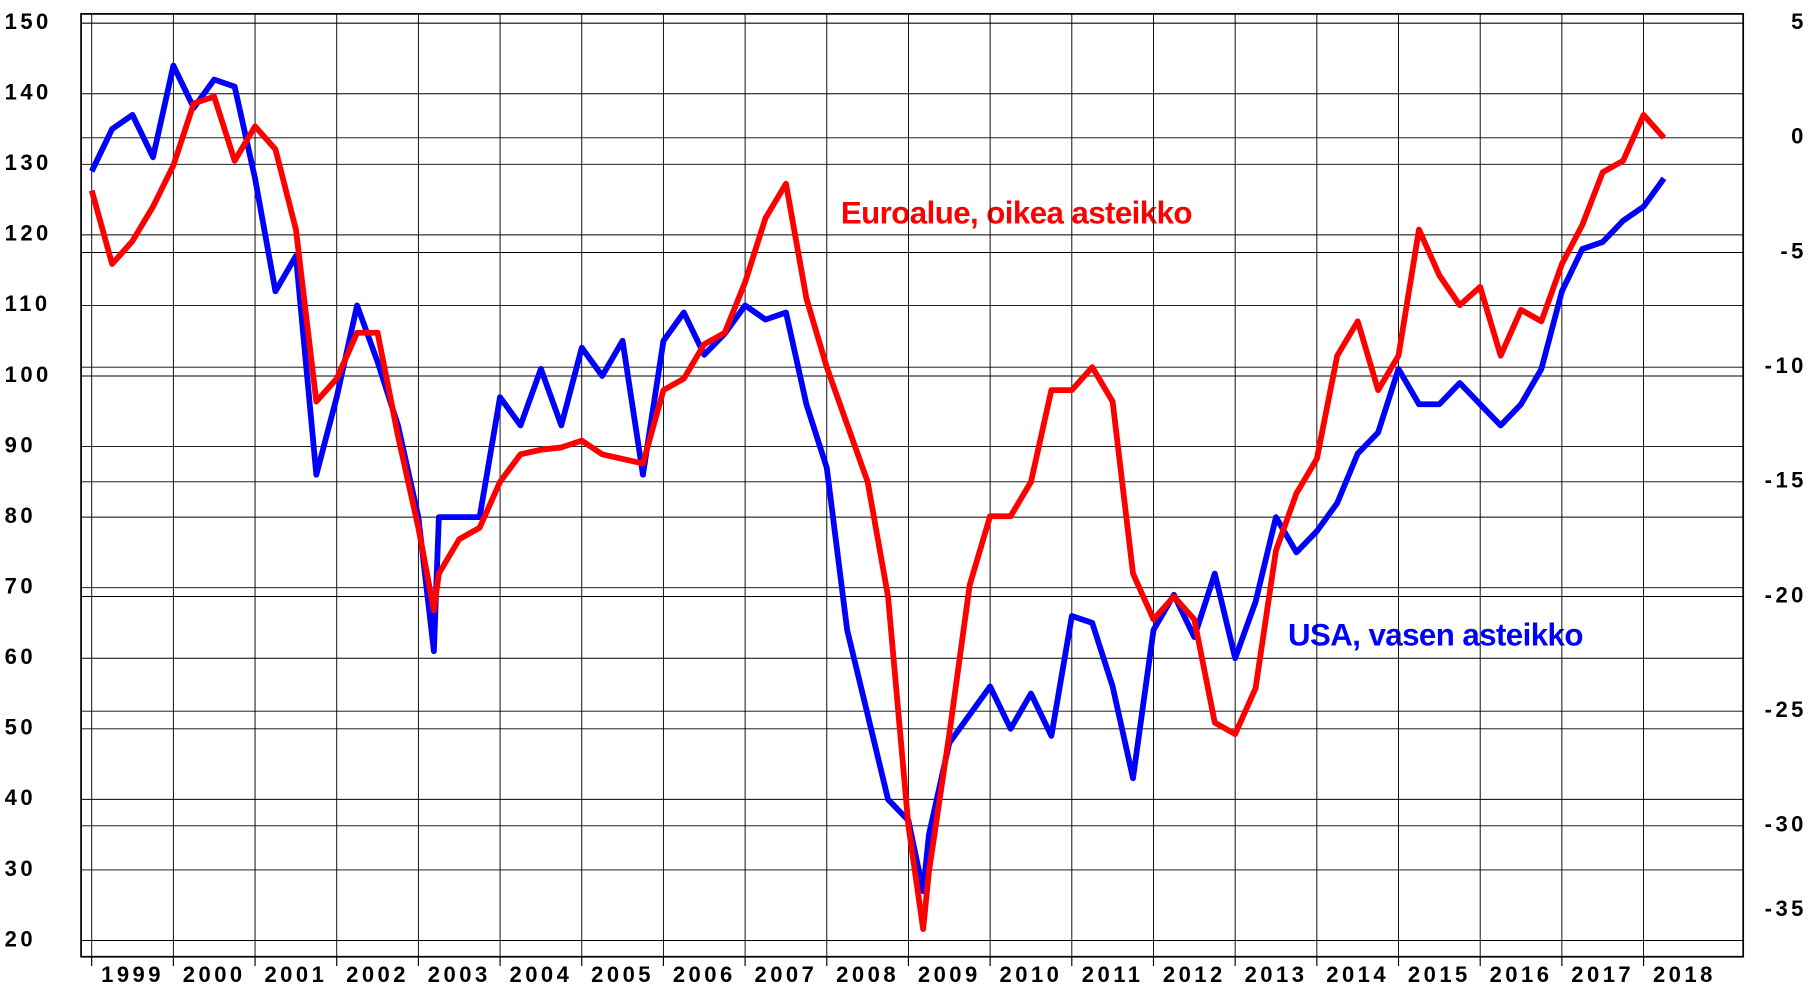 This screenshot has height=988, width=1815. I want to click on y2-tick-label: -35, so click(1786, 908).